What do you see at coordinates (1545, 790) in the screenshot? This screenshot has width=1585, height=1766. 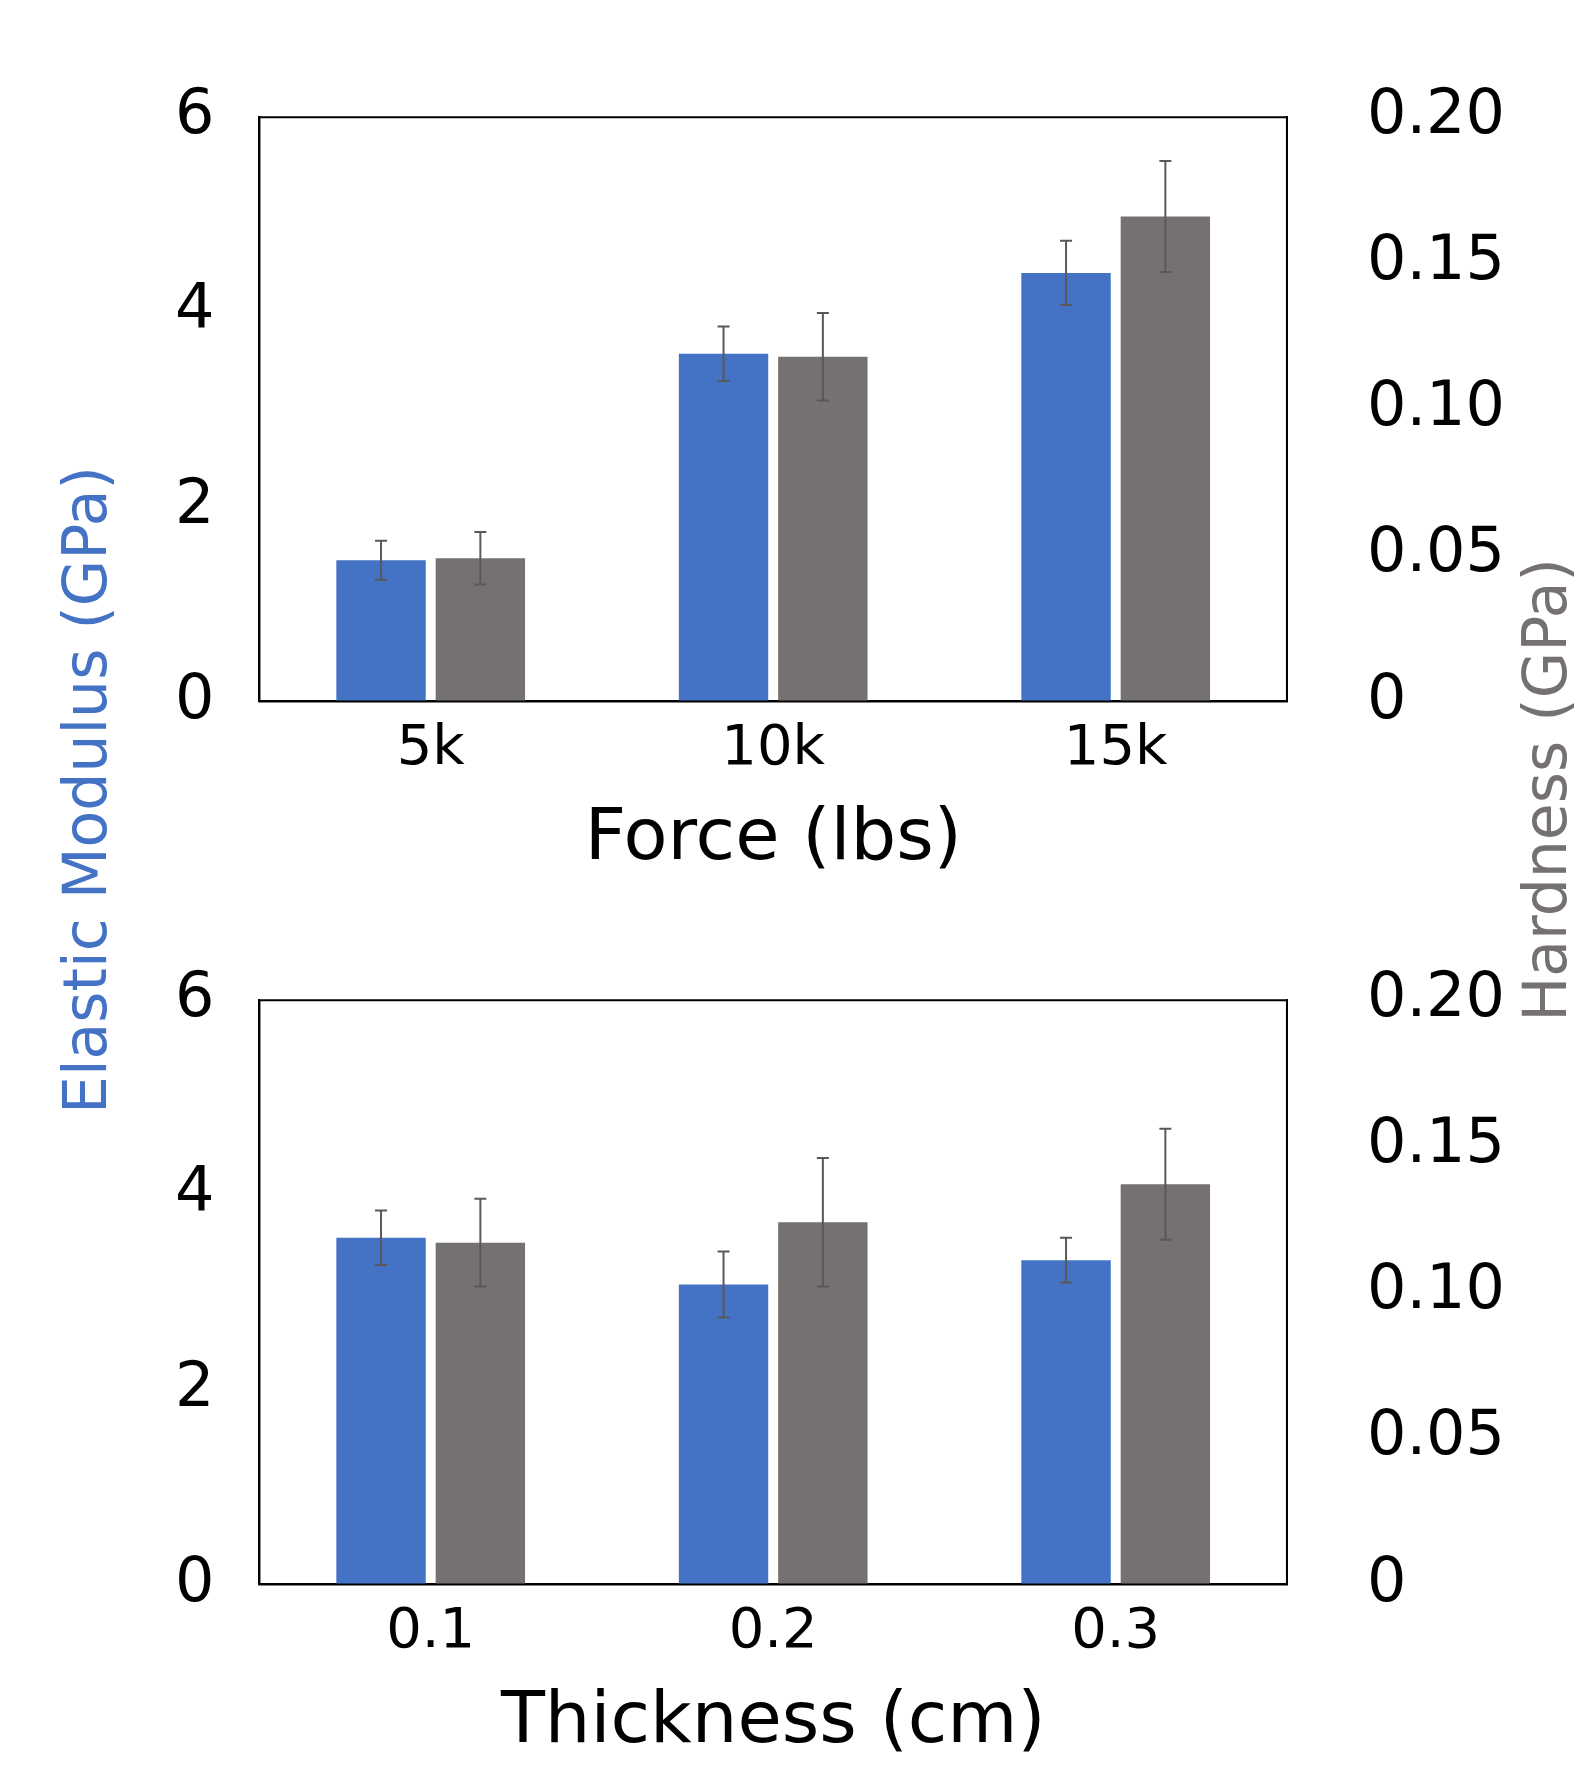 I see `y2-axis-title: Hardness (GPa)` at bounding box center [1545, 790].